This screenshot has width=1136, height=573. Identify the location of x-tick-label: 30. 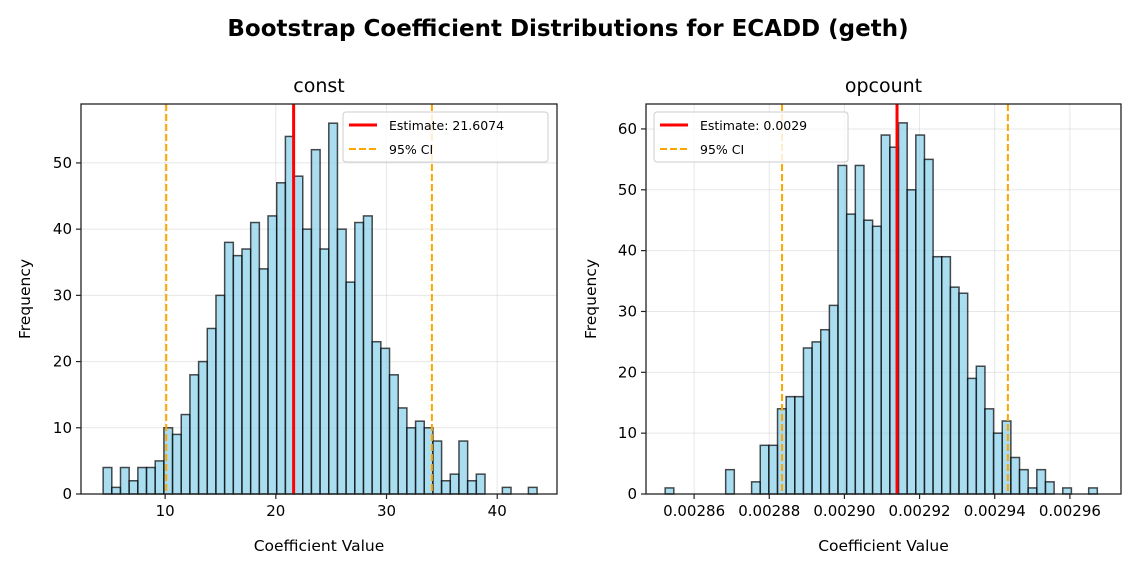
(386, 511).